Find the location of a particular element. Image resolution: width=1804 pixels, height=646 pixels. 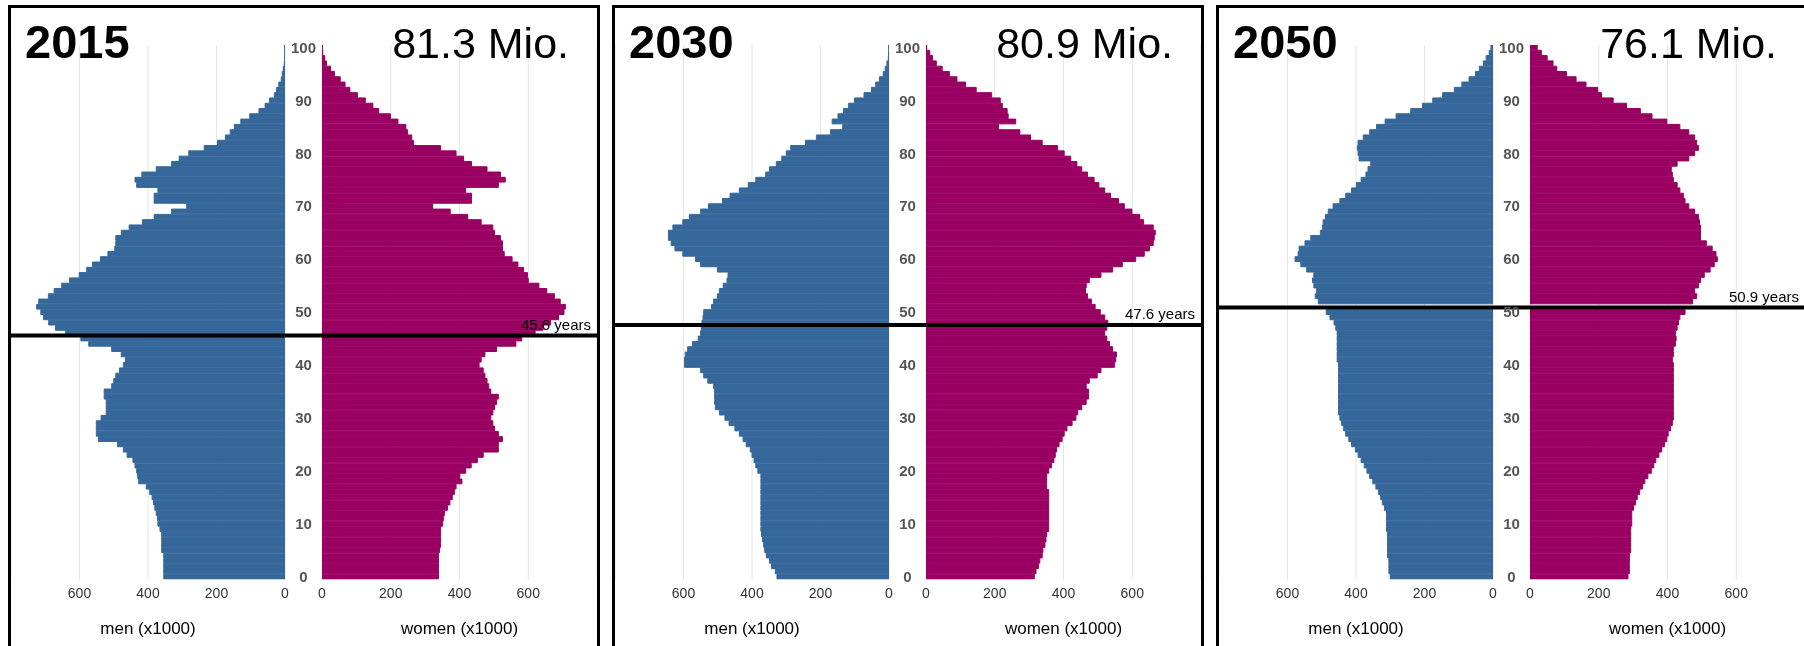

annotation: 81.3 Mio. is located at coordinates (480, 43).